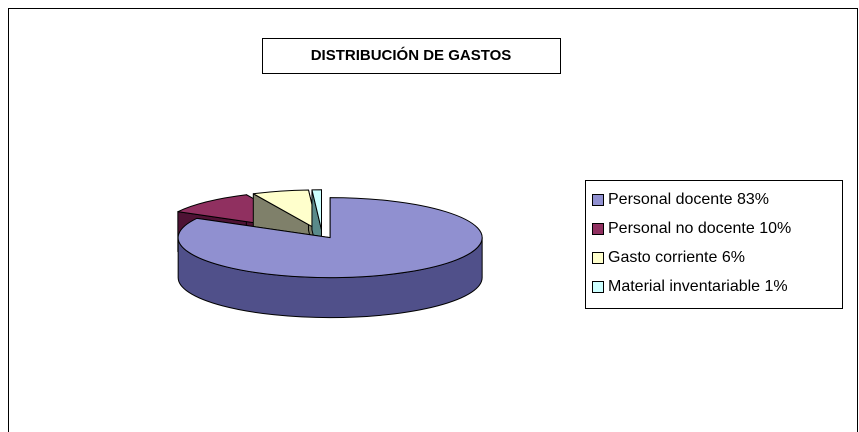 The image size is (859, 432). What do you see at coordinates (676, 257) in the screenshot?
I see `legend-label: Gasto corriente 6%` at bounding box center [676, 257].